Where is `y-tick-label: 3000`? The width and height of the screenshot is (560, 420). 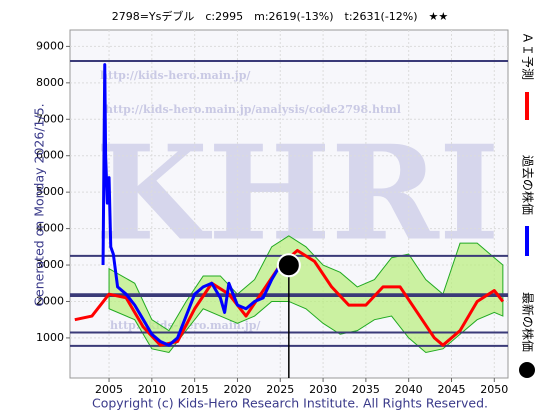
y-tick-label: 3000 is located at coordinates (50, 264).